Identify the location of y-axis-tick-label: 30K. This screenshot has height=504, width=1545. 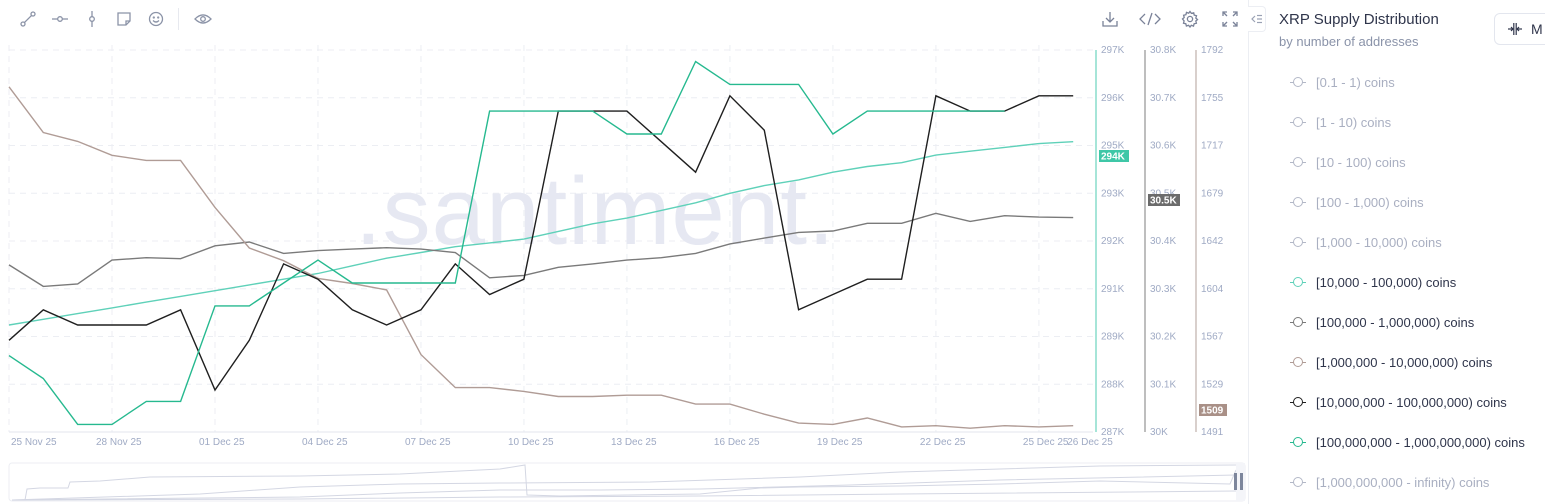
(1159, 432).